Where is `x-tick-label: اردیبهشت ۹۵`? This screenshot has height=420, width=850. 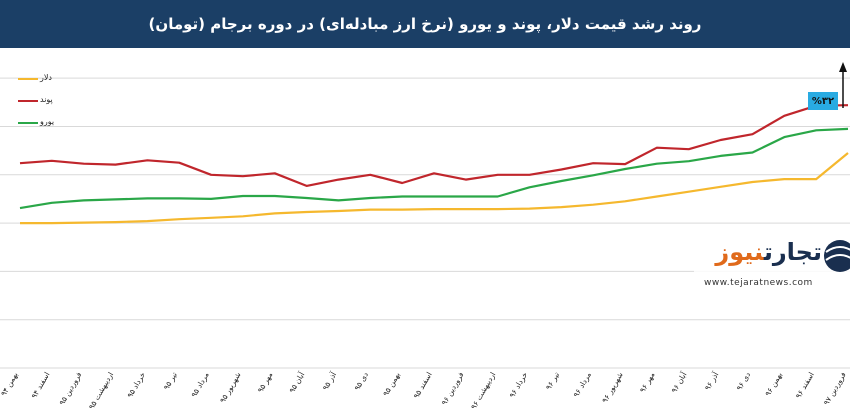
x-tick-label: اردیبهشت ۹۵ is located at coordinates (101, 391).